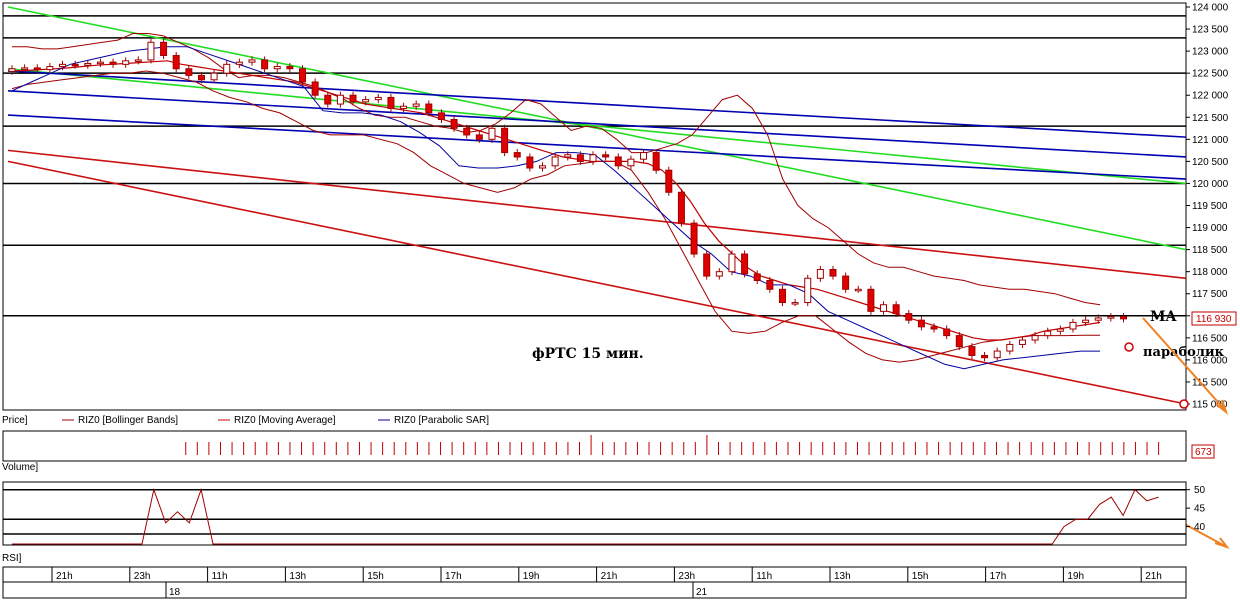 Image resolution: width=1240 pixels, height=604 pixels. What do you see at coordinates (1210, 382) in the screenshot?
I see `price-tick-label: 115 500` at bounding box center [1210, 382].